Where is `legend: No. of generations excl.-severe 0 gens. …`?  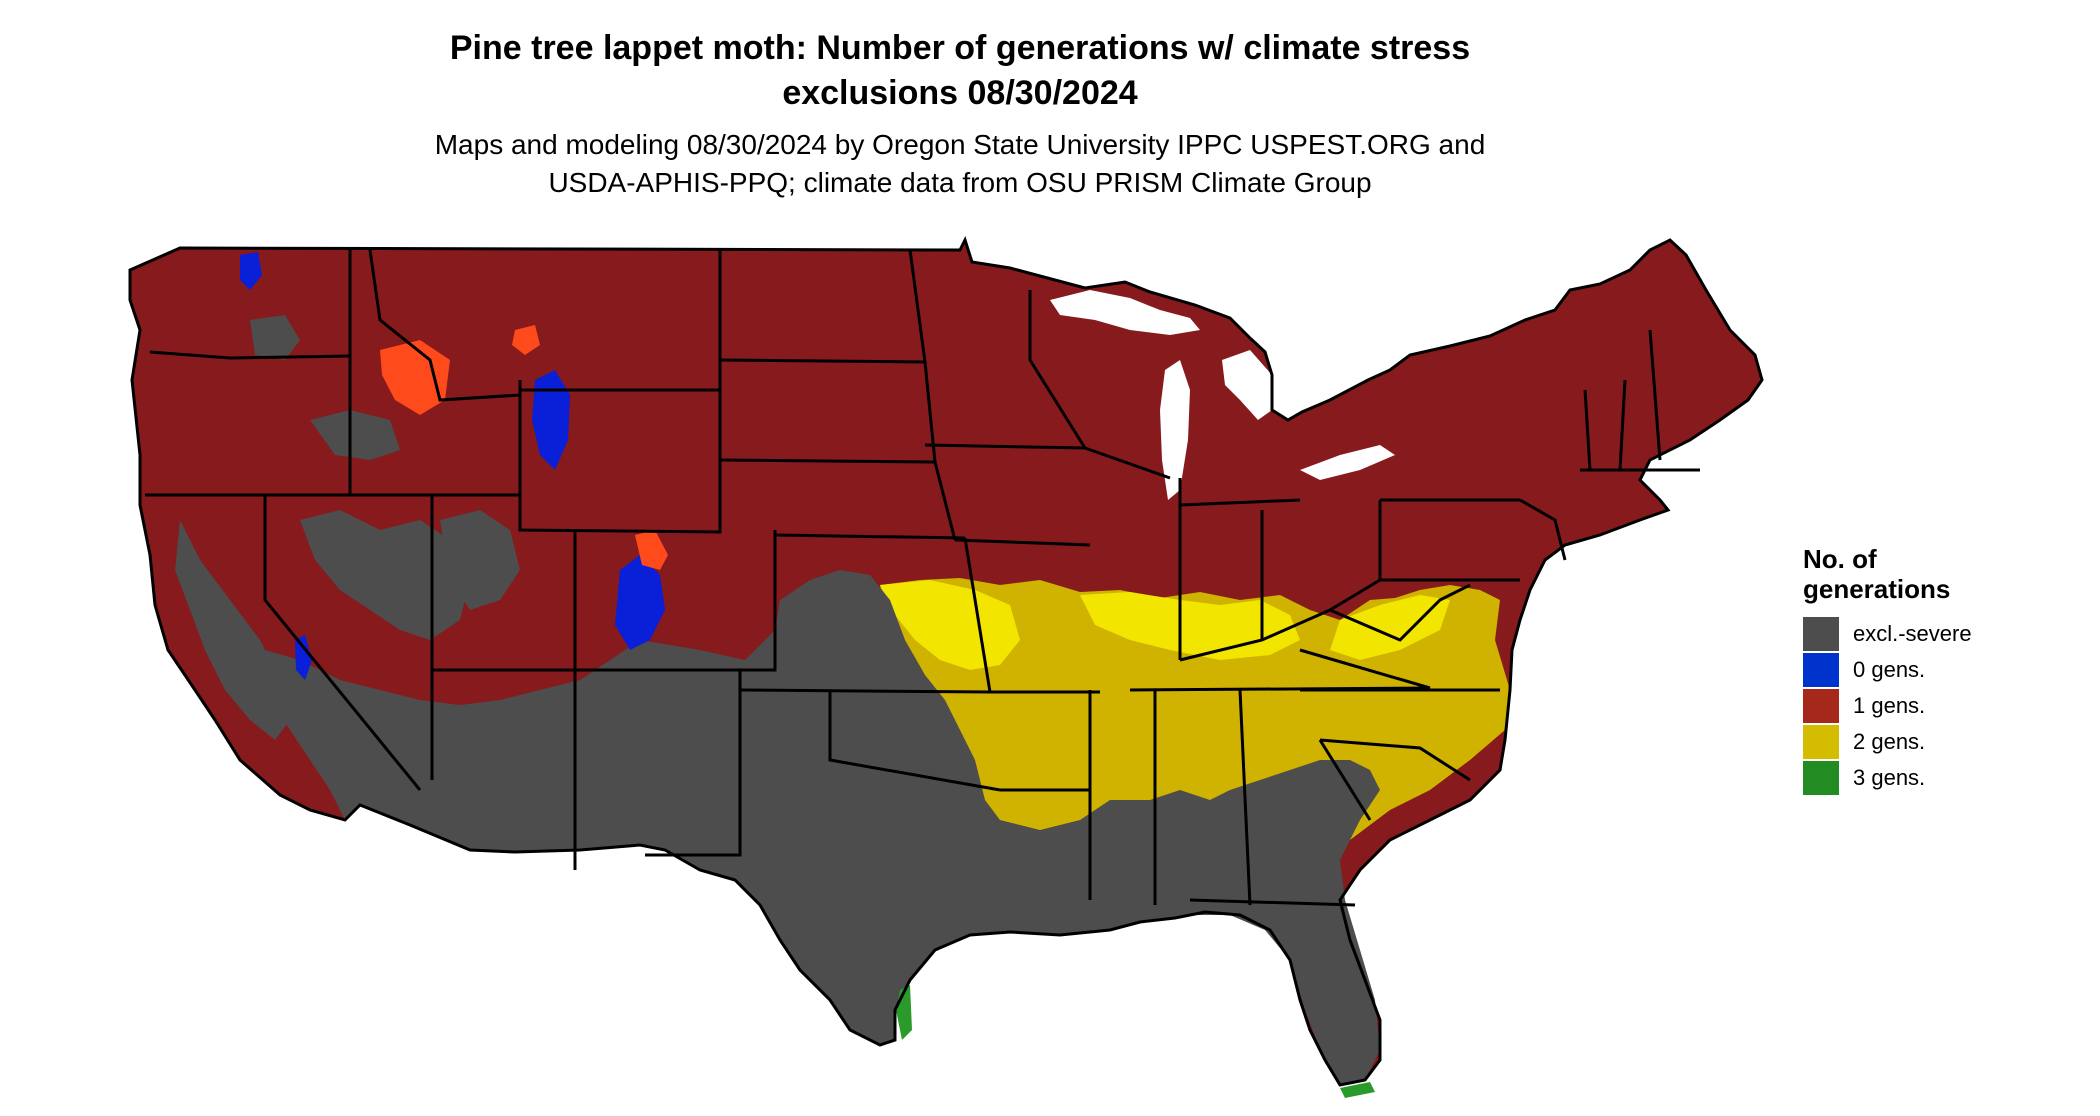 legend: No. of generations excl.-severe 0 gens. … is located at coordinates (1933, 670).